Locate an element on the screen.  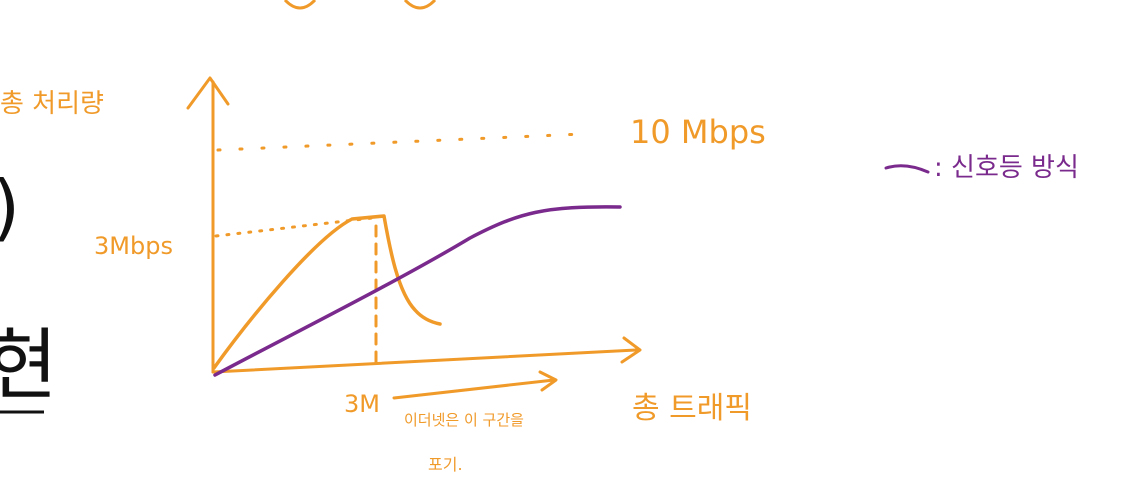
top-arc-left is located at coordinates (300, 5).